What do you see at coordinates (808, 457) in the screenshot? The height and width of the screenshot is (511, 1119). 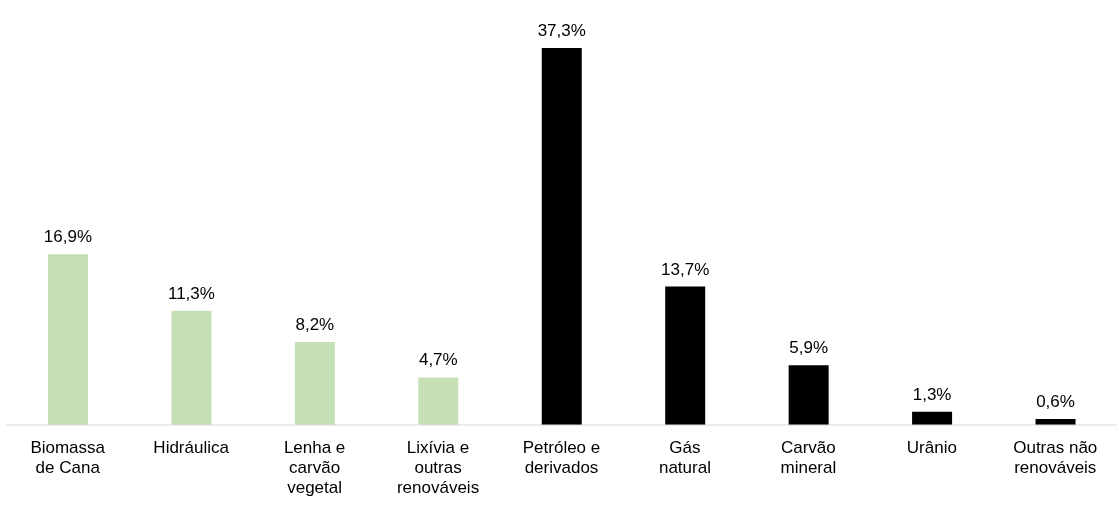 I see `x-tick-label: Carvão mineral` at bounding box center [808, 457].